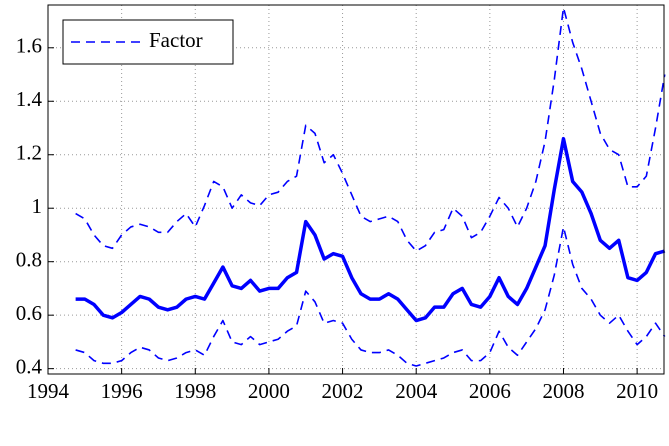  I want to click on y-tick-label: 1, so click(37, 206).